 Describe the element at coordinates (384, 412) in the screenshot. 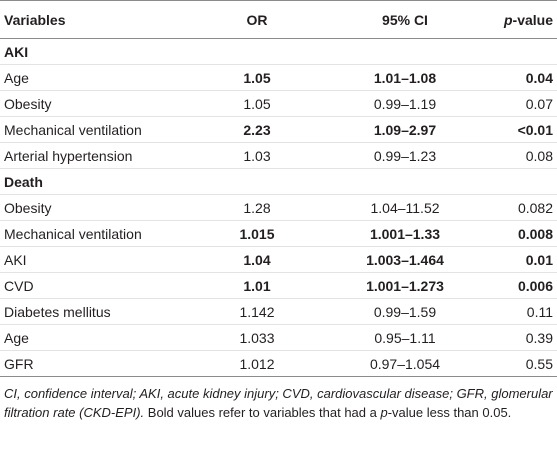

I see `footnote-text: p` at that location.